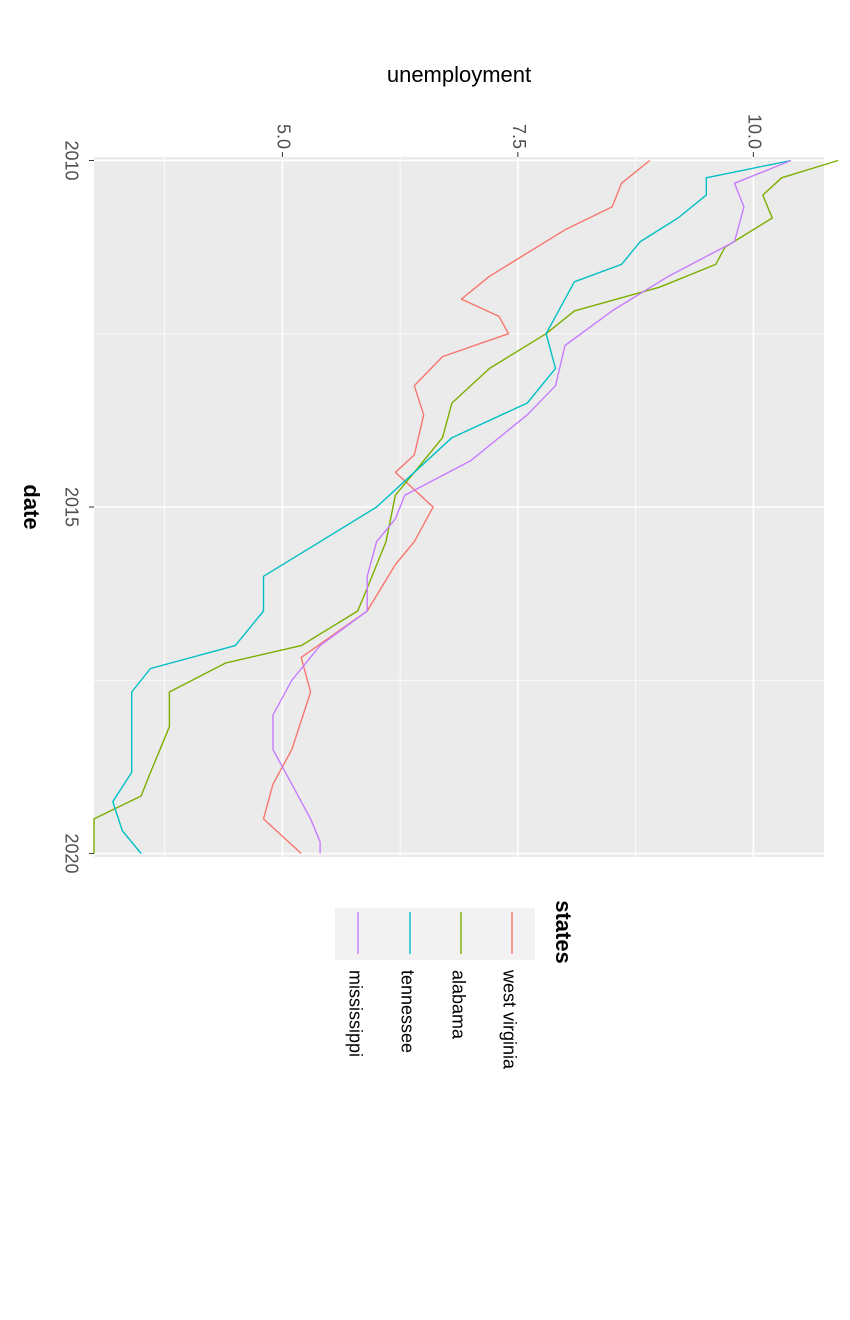  What do you see at coordinates (71, 854) in the screenshot?
I see `x-tick-label: 2020` at bounding box center [71, 854].